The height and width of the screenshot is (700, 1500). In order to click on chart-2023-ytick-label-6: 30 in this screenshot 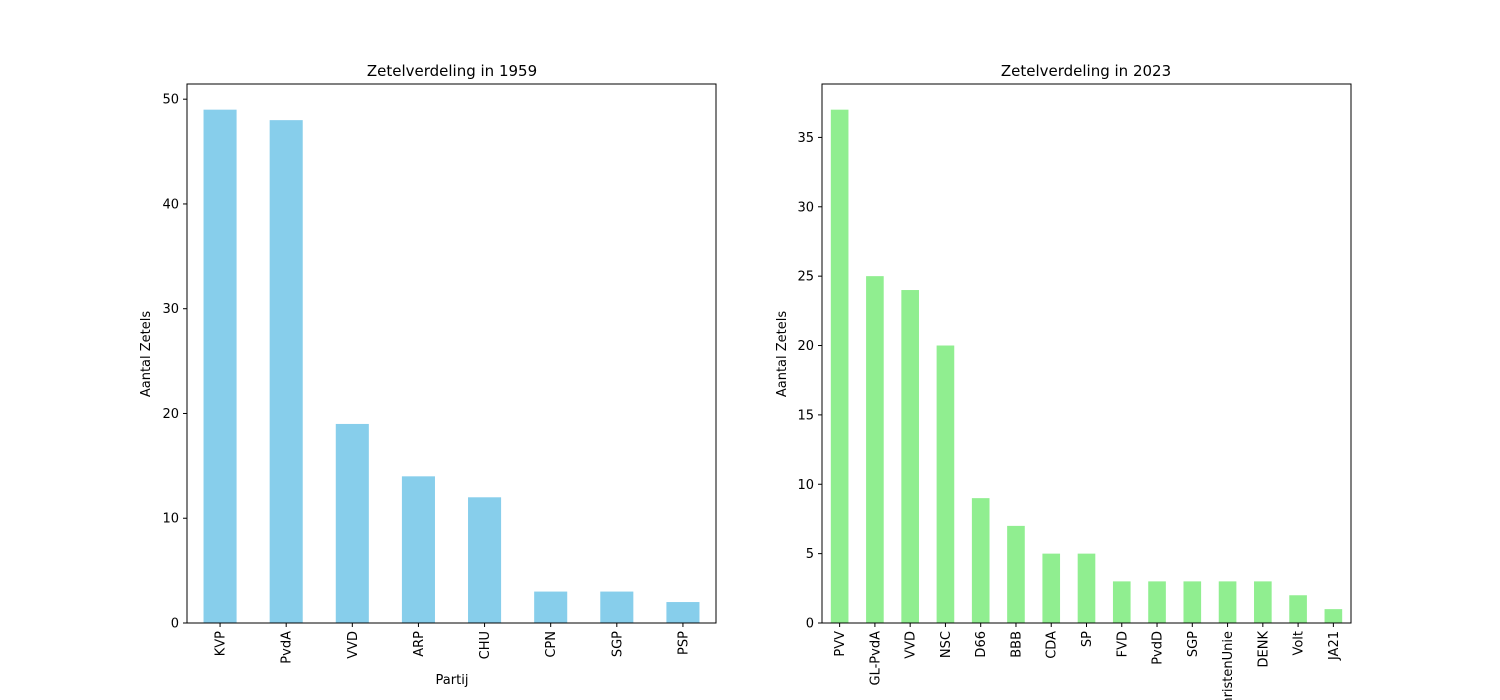, I will do `click(805, 207)`.